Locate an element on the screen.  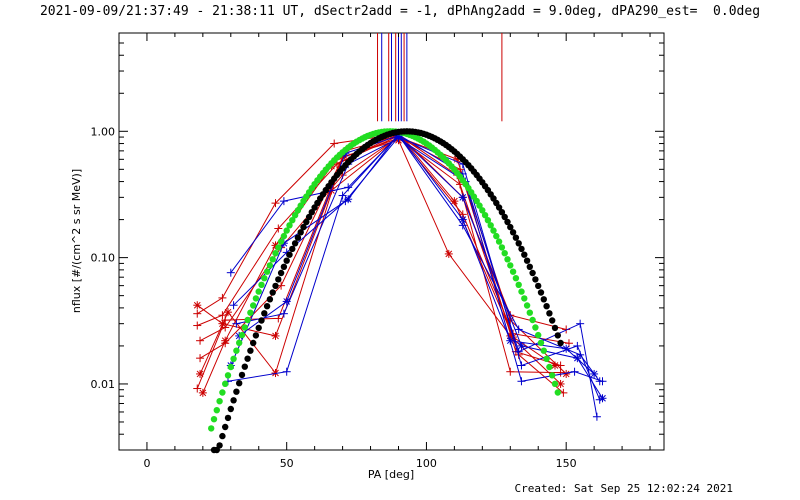
x-tick-label: 50 is located at coordinates (287, 463).